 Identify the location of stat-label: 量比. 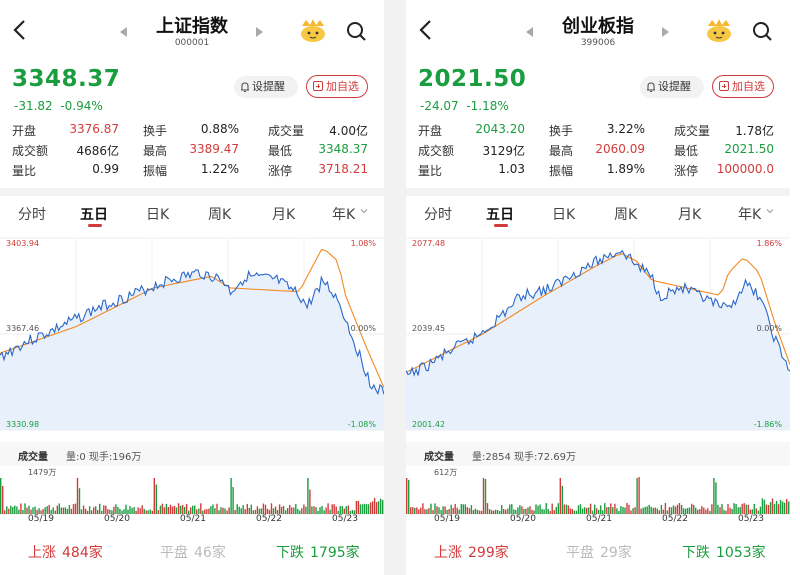
(430, 171).